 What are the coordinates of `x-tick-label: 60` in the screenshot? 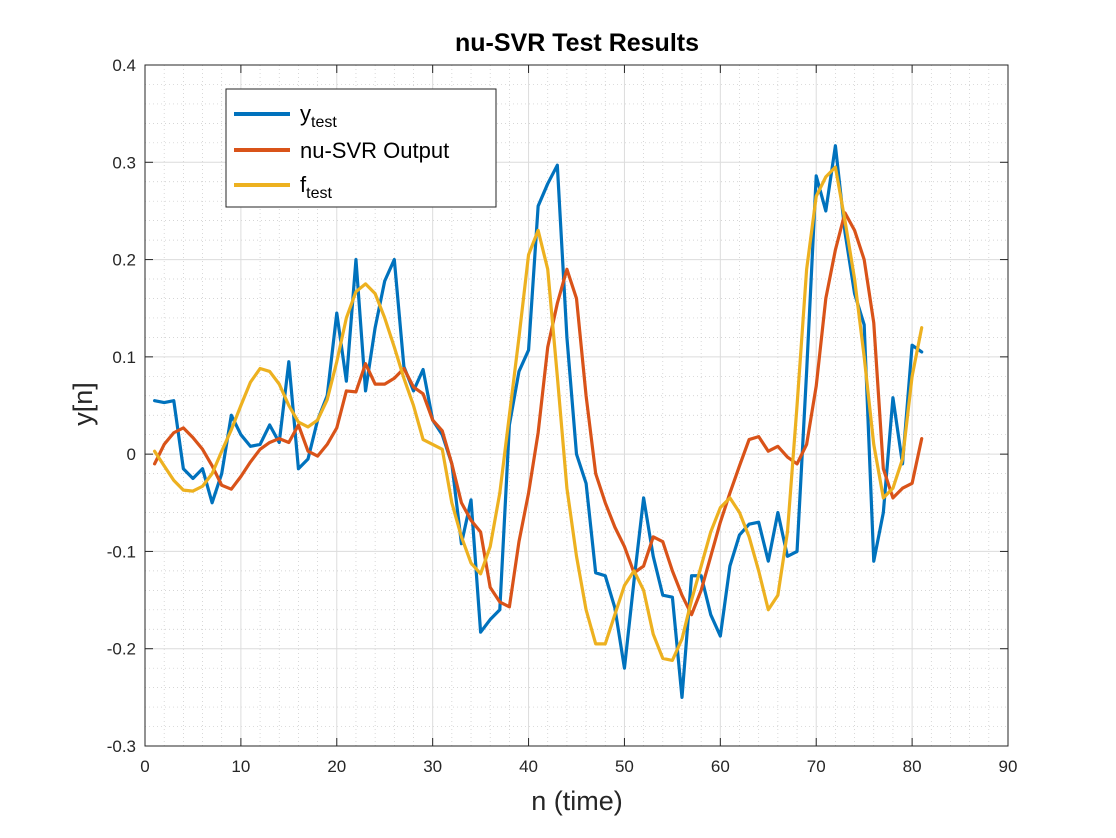 It's located at (720, 766).